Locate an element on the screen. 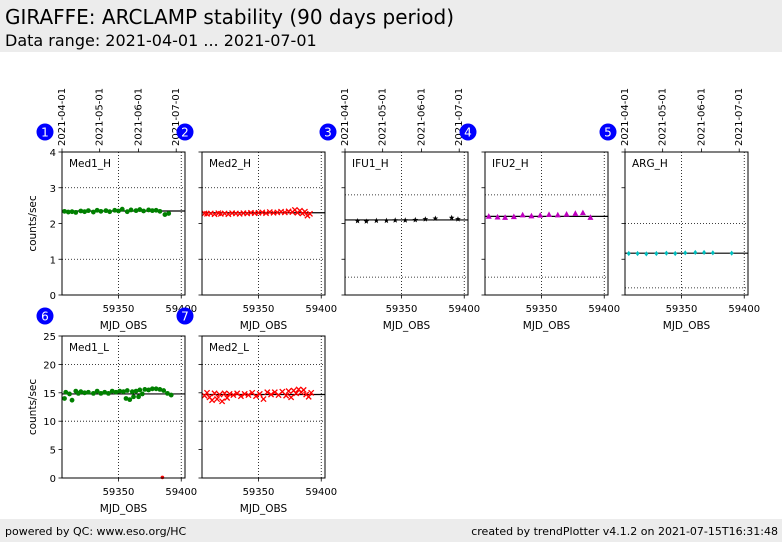 The width and height of the screenshot is (782, 542). panel-label: Med2_L is located at coordinates (229, 348).